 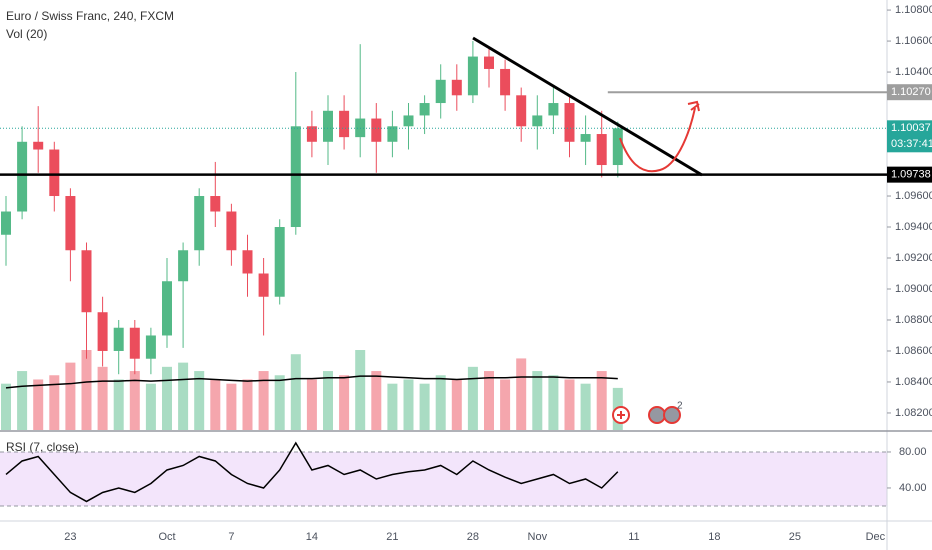 I want to click on price-label: 1.09738, so click(x=911, y=175).